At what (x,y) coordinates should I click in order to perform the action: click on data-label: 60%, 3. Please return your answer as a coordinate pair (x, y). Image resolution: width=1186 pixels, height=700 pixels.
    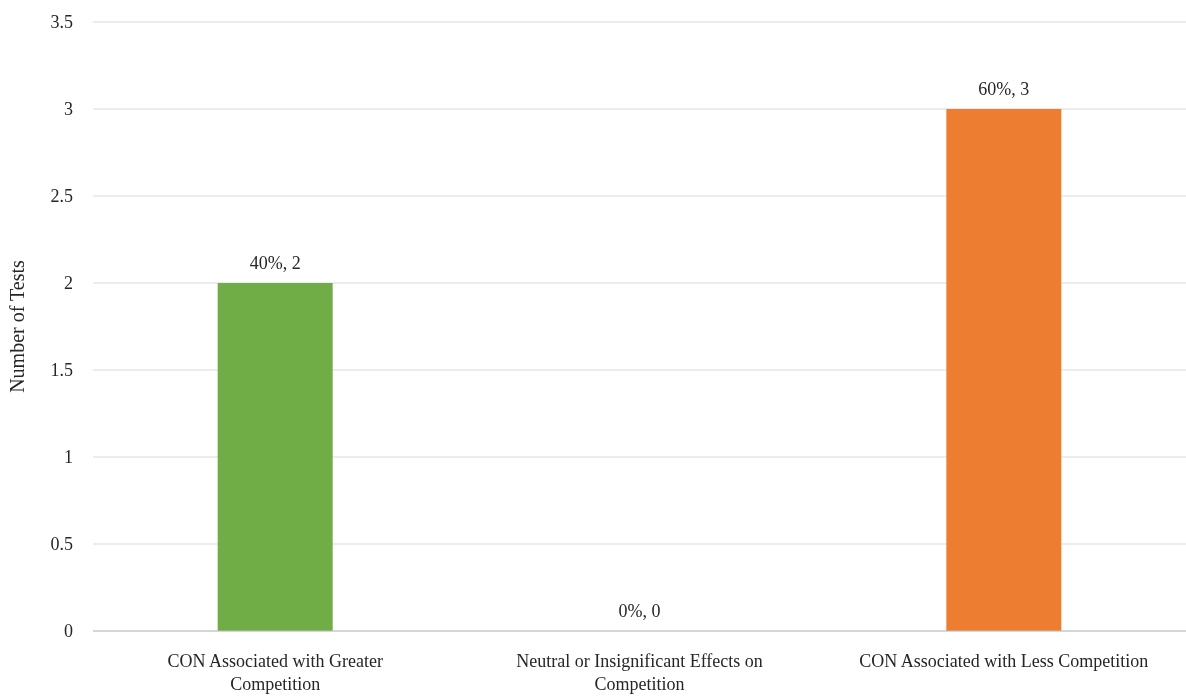
    Looking at the image, I should click on (1004, 89).